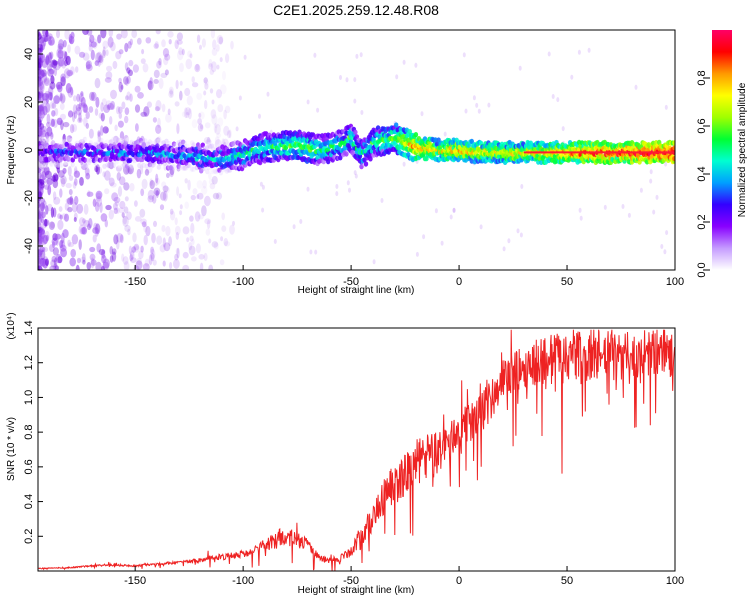 This screenshot has width=750, height=600. Describe the element at coordinates (722, 150) in the screenshot. I see `colorbar` at that location.